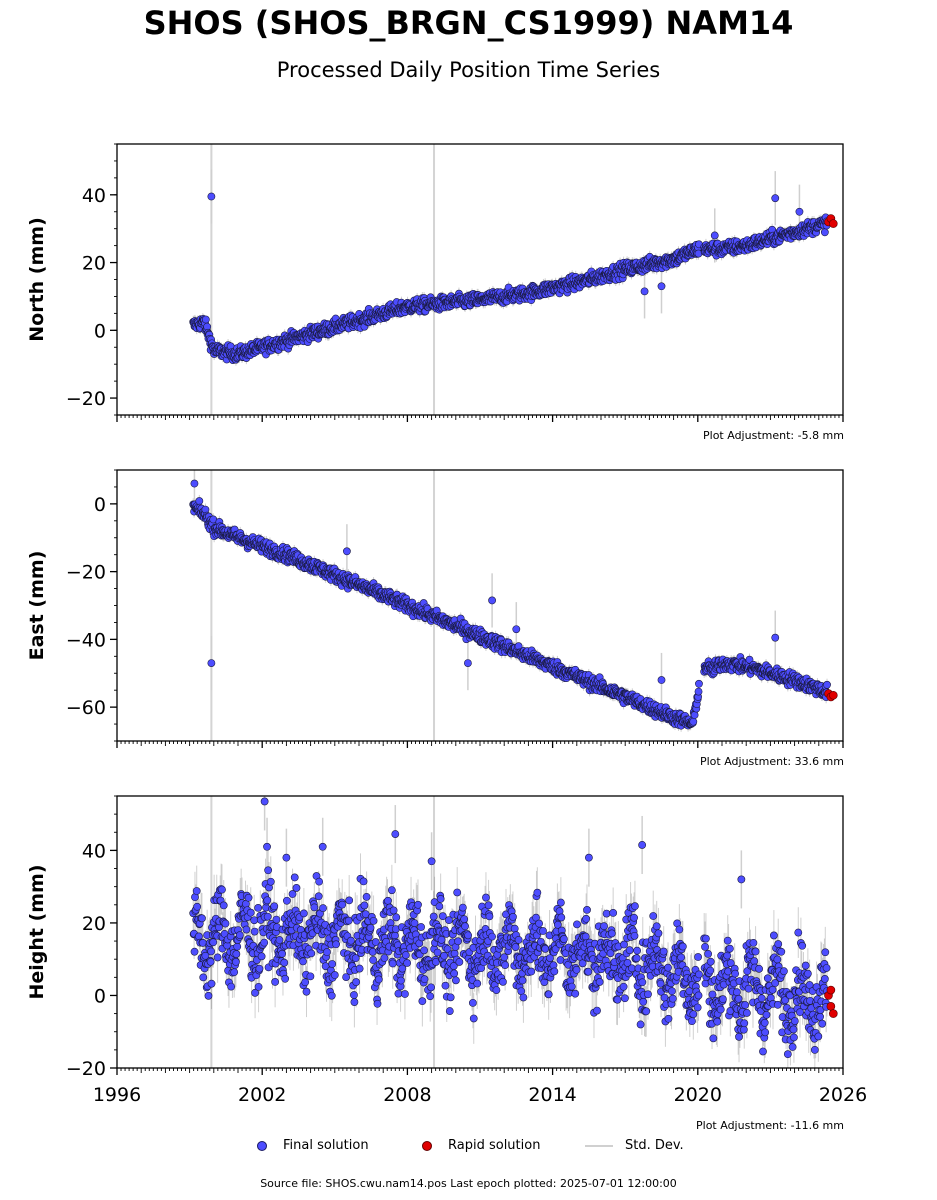 The image size is (937, 1200). What do you see at coordinates (37, 606) in the screenshot?
I see `east-y-axis-label: East (mm)` at bounding box center [37, 606].